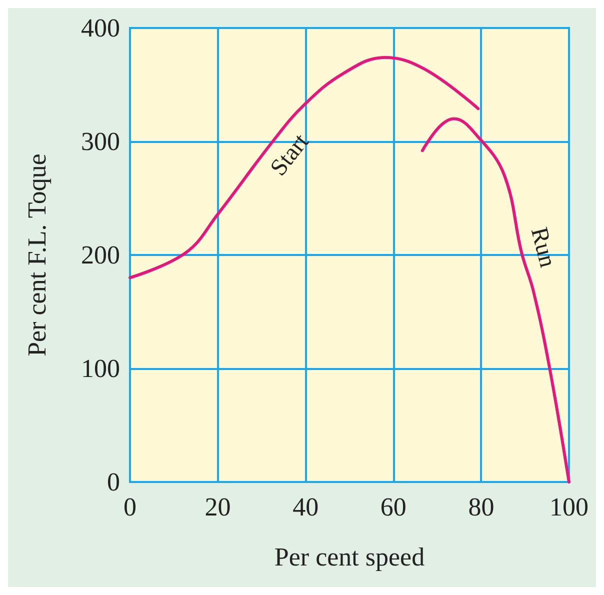 This screenshot has height=595, width=604. I want to click on y-tick-label: 100, so click(100, 368).